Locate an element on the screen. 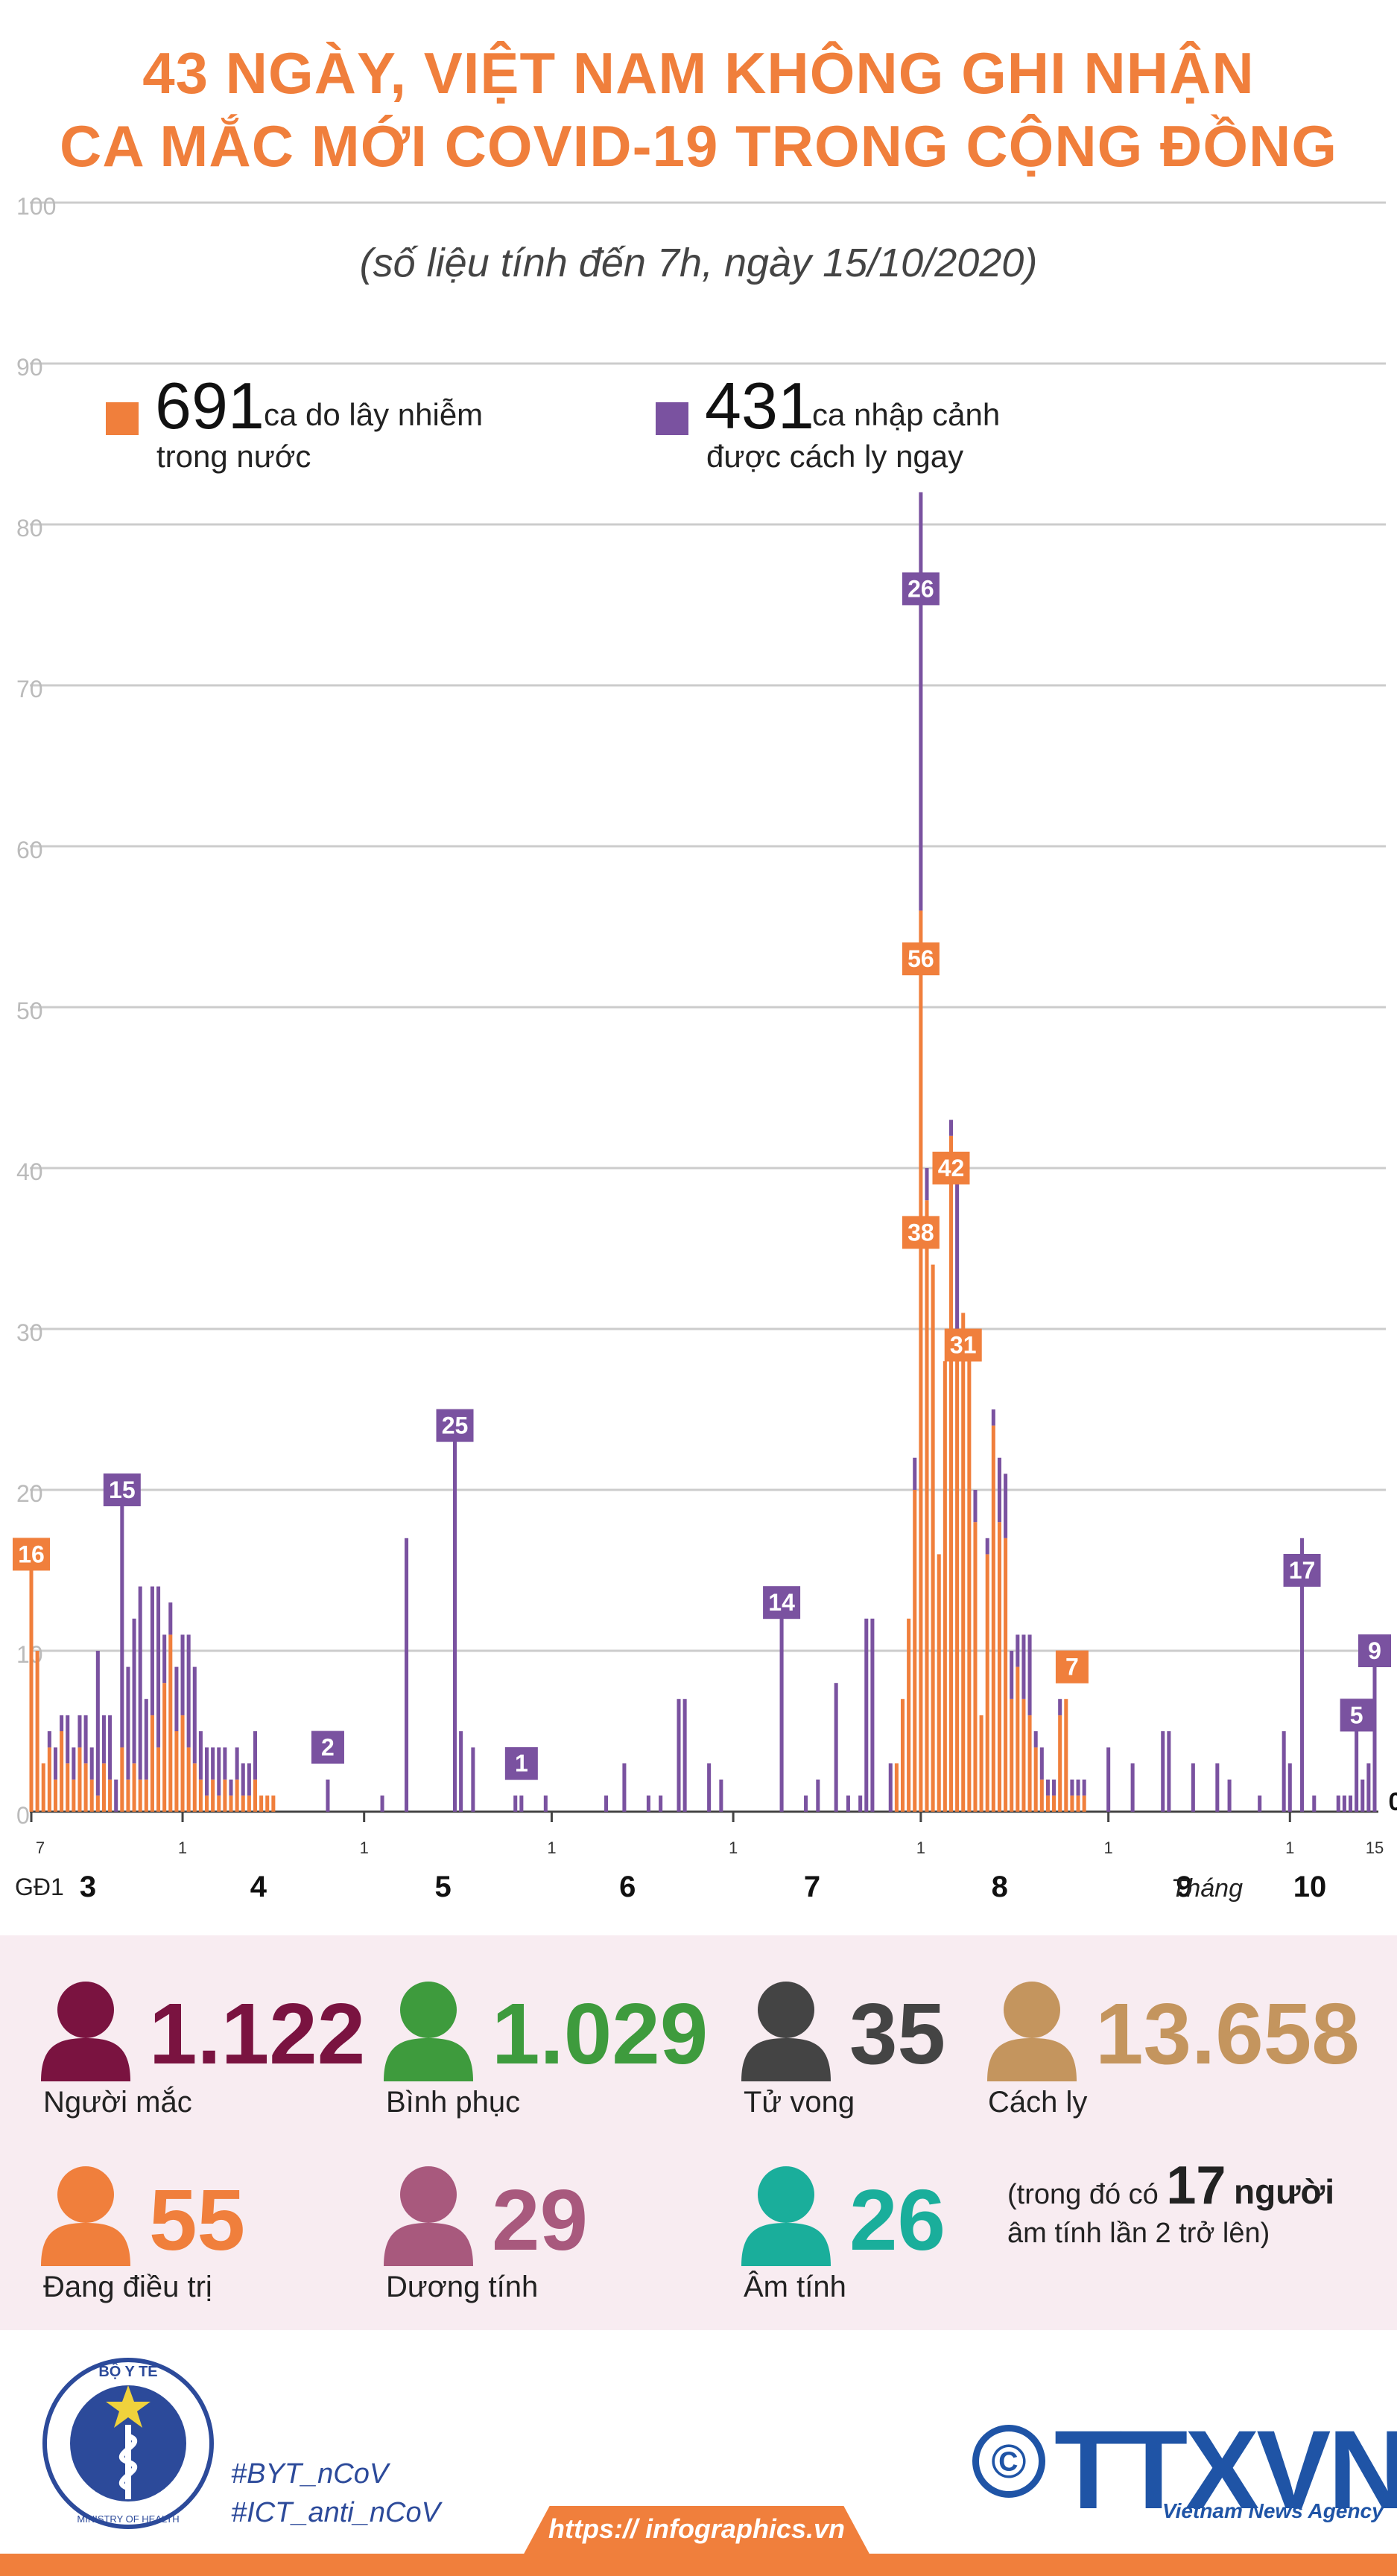 The width and height of the screenshot is (1397, 2576). bar-value-label: 31 is located at coordinates (963, 1345).